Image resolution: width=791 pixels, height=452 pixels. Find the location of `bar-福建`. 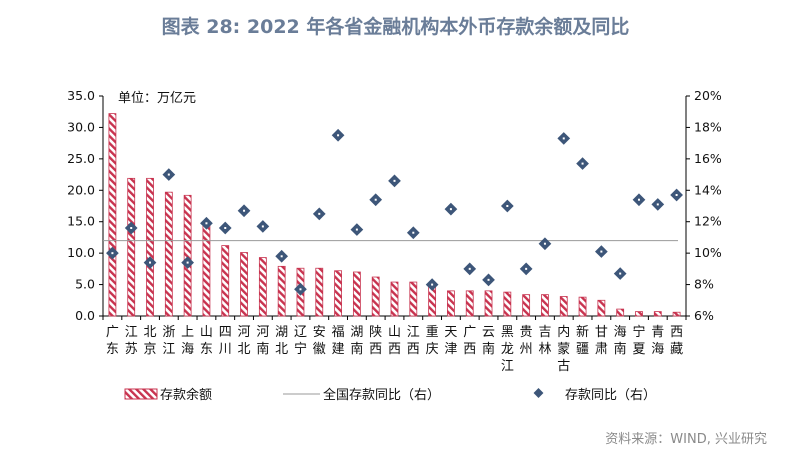

bar-福建 is located at coordinates (338, 293).